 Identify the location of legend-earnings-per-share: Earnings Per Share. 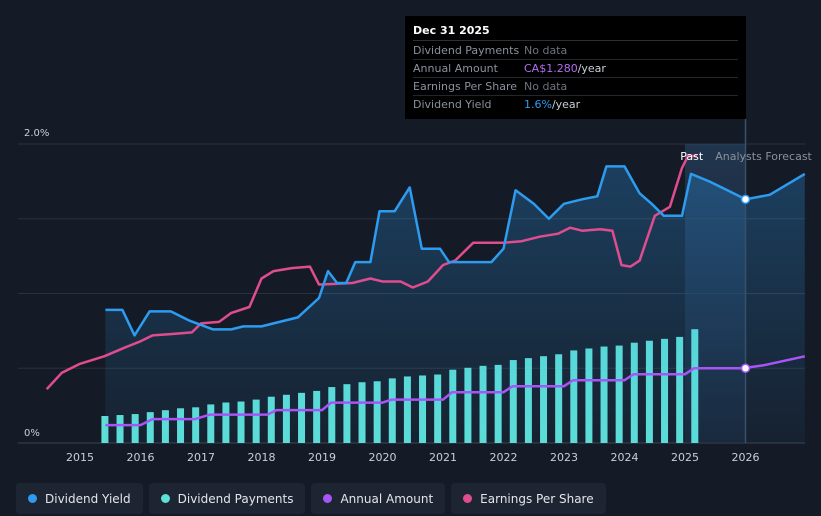
(528, 498).